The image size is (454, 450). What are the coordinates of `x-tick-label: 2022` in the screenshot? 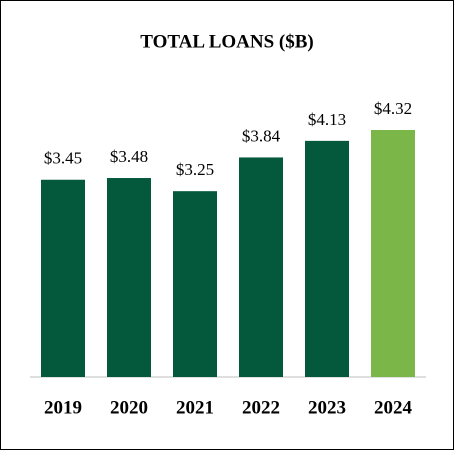 It's located at (261, 407).